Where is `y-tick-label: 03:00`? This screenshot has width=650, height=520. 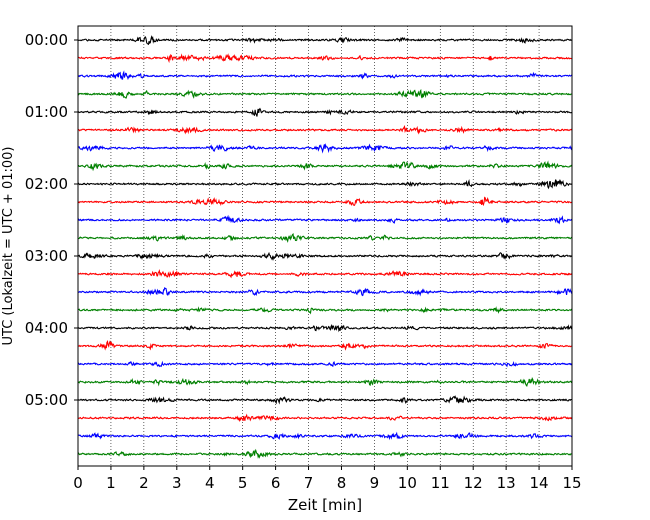 y-tick-label: 03:00 is located at coordinates (46, 256).